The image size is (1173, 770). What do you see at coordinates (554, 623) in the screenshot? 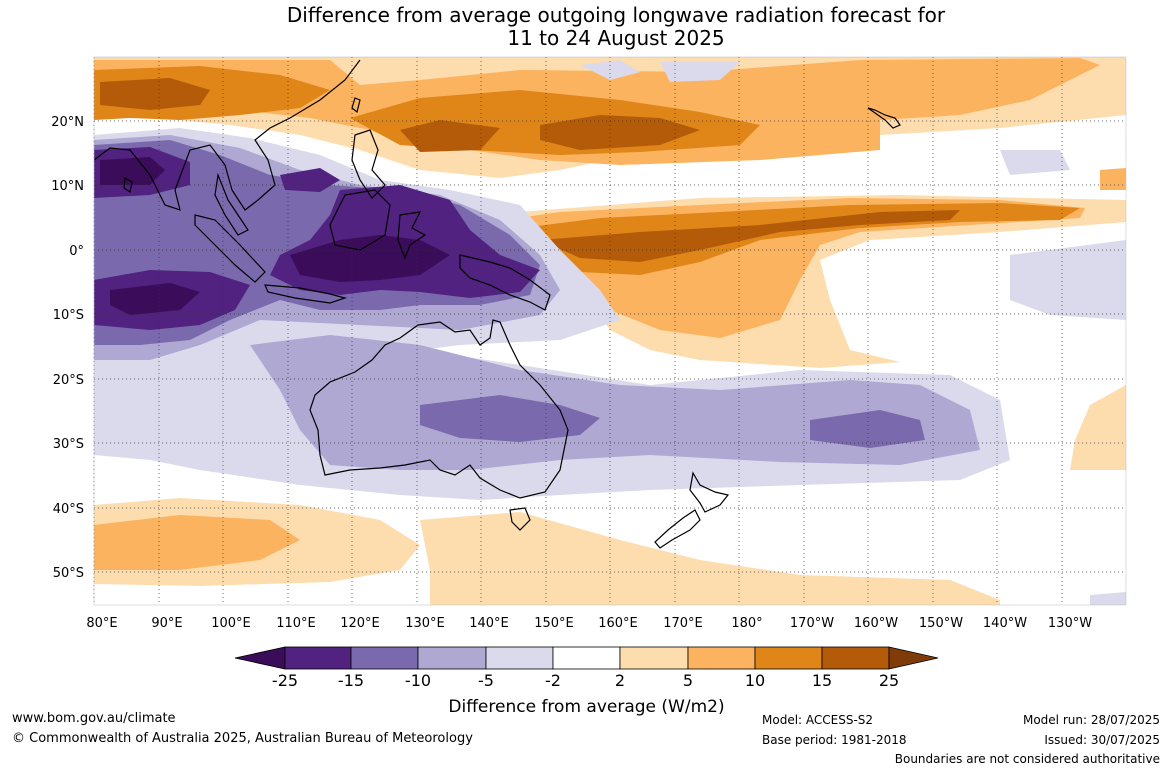
I see `longitude-label: 150°E` at bounding box center [554, 623].